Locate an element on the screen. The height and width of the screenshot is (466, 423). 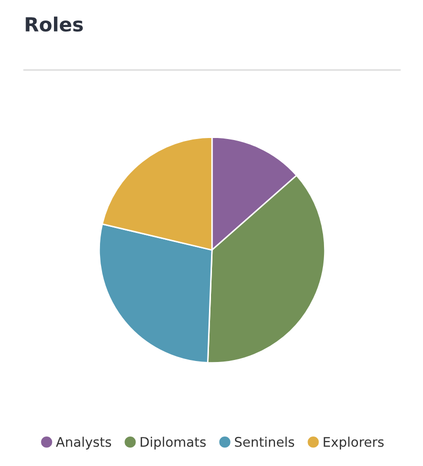
legend-label: Explorers is located at coordinates (354, 443).